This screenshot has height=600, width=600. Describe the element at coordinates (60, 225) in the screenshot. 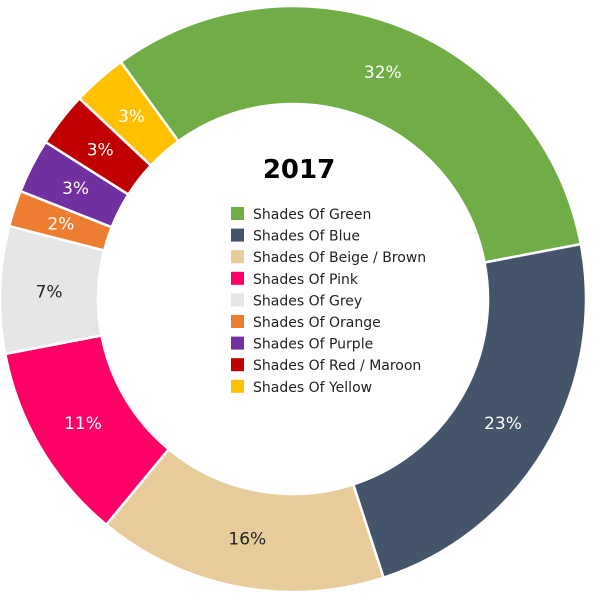

I see `slice-label-shades-of-orange: 2%` at that location.